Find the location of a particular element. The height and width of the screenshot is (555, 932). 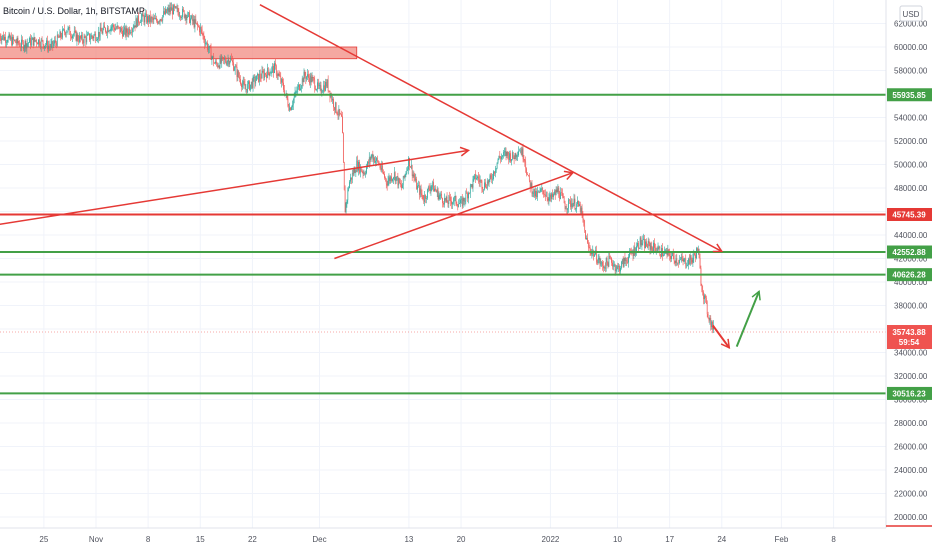

x-tick-label: 15 is located at coordinates (200, 539).